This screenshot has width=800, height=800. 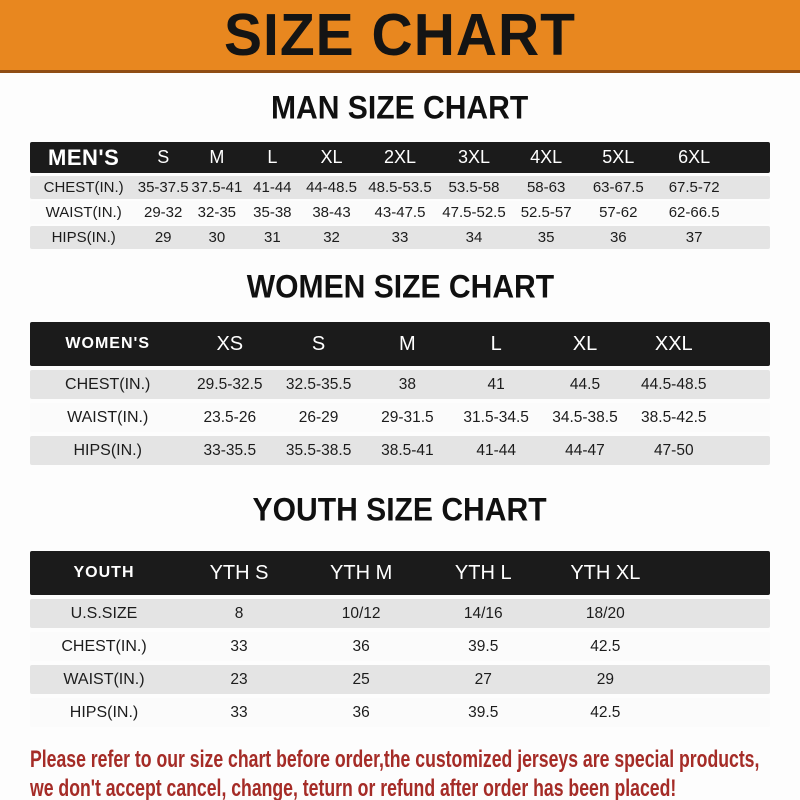 I want to click on women-size-value: 26-29, so click(x=318, y=417).